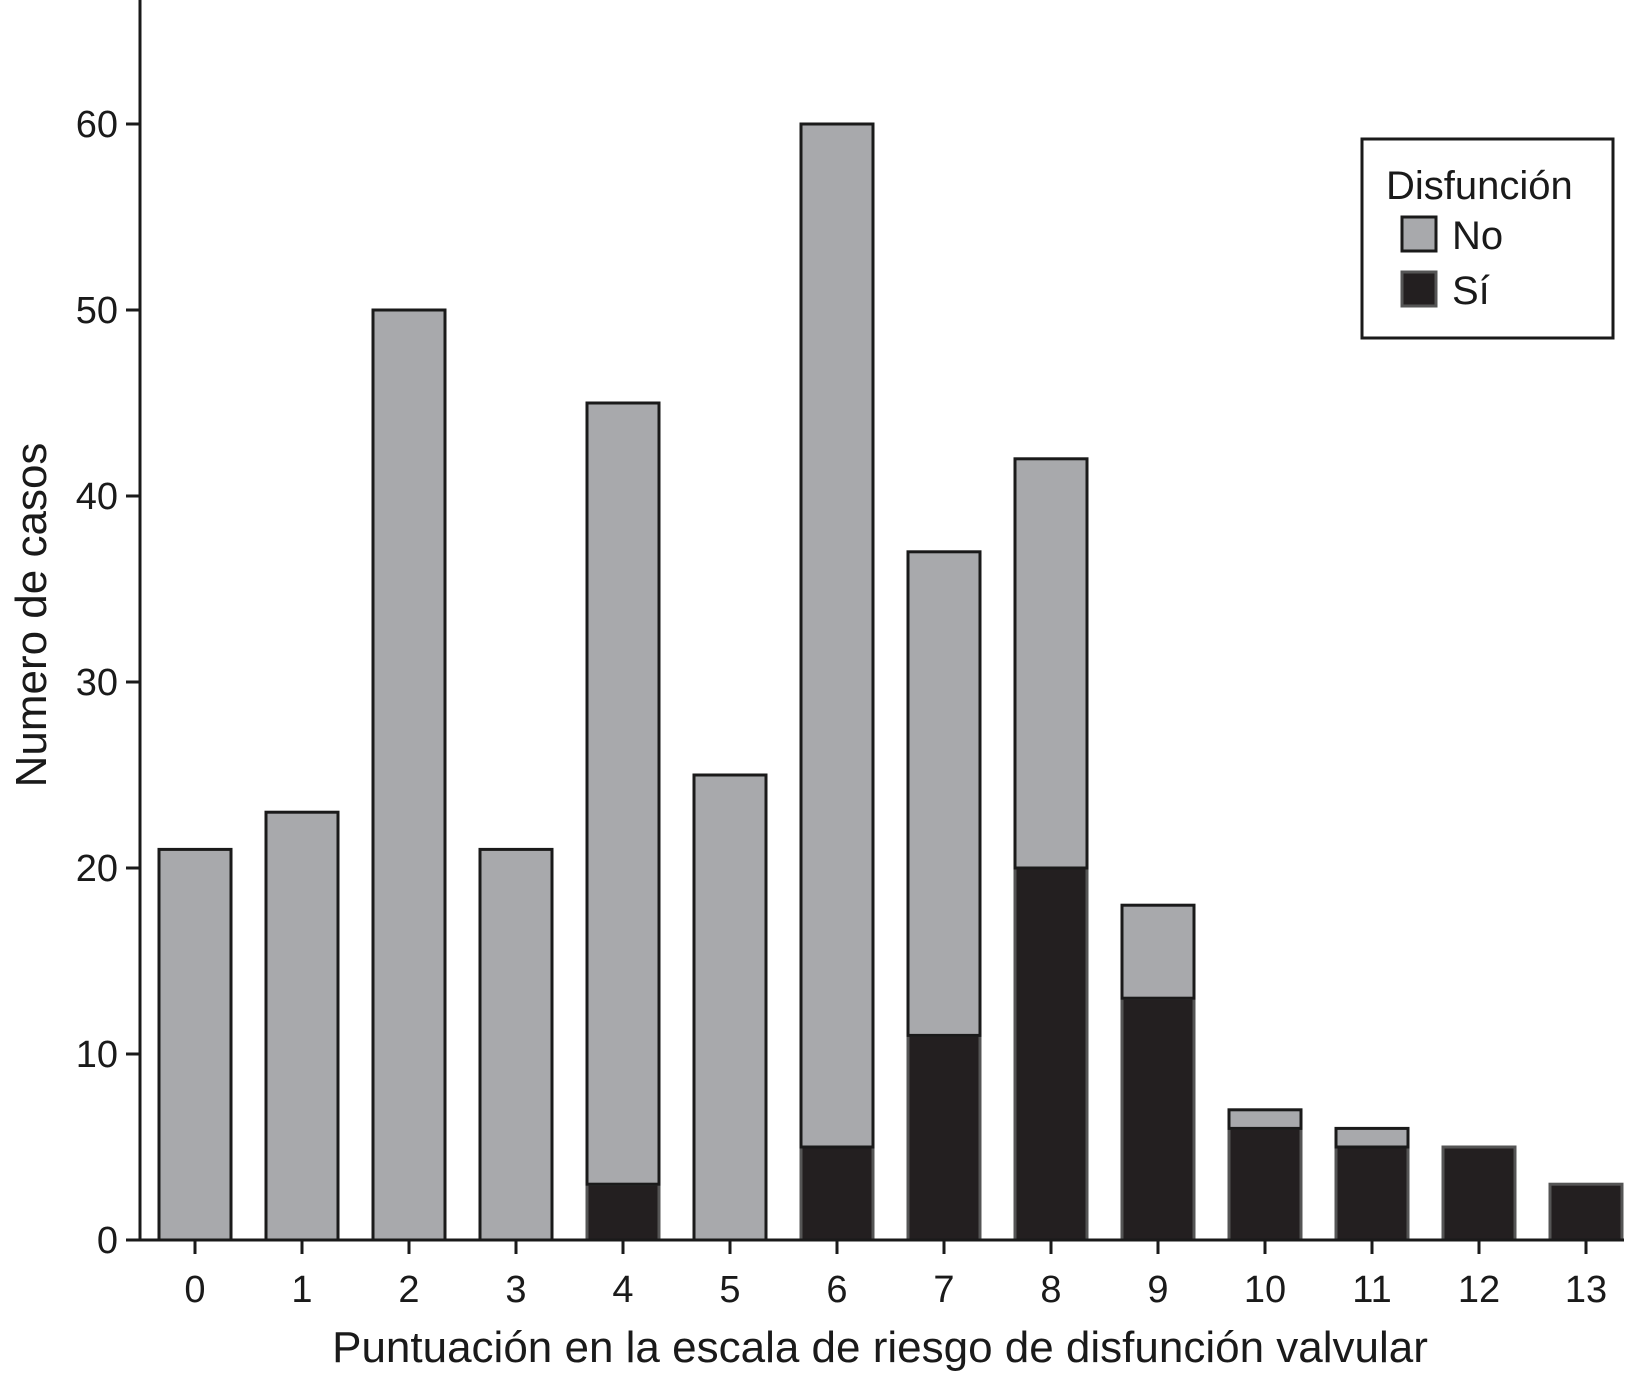 The width and height of the screenshot is (1640, 1373). I want to click on x-tick-label: 9, so click(1157, 1290).